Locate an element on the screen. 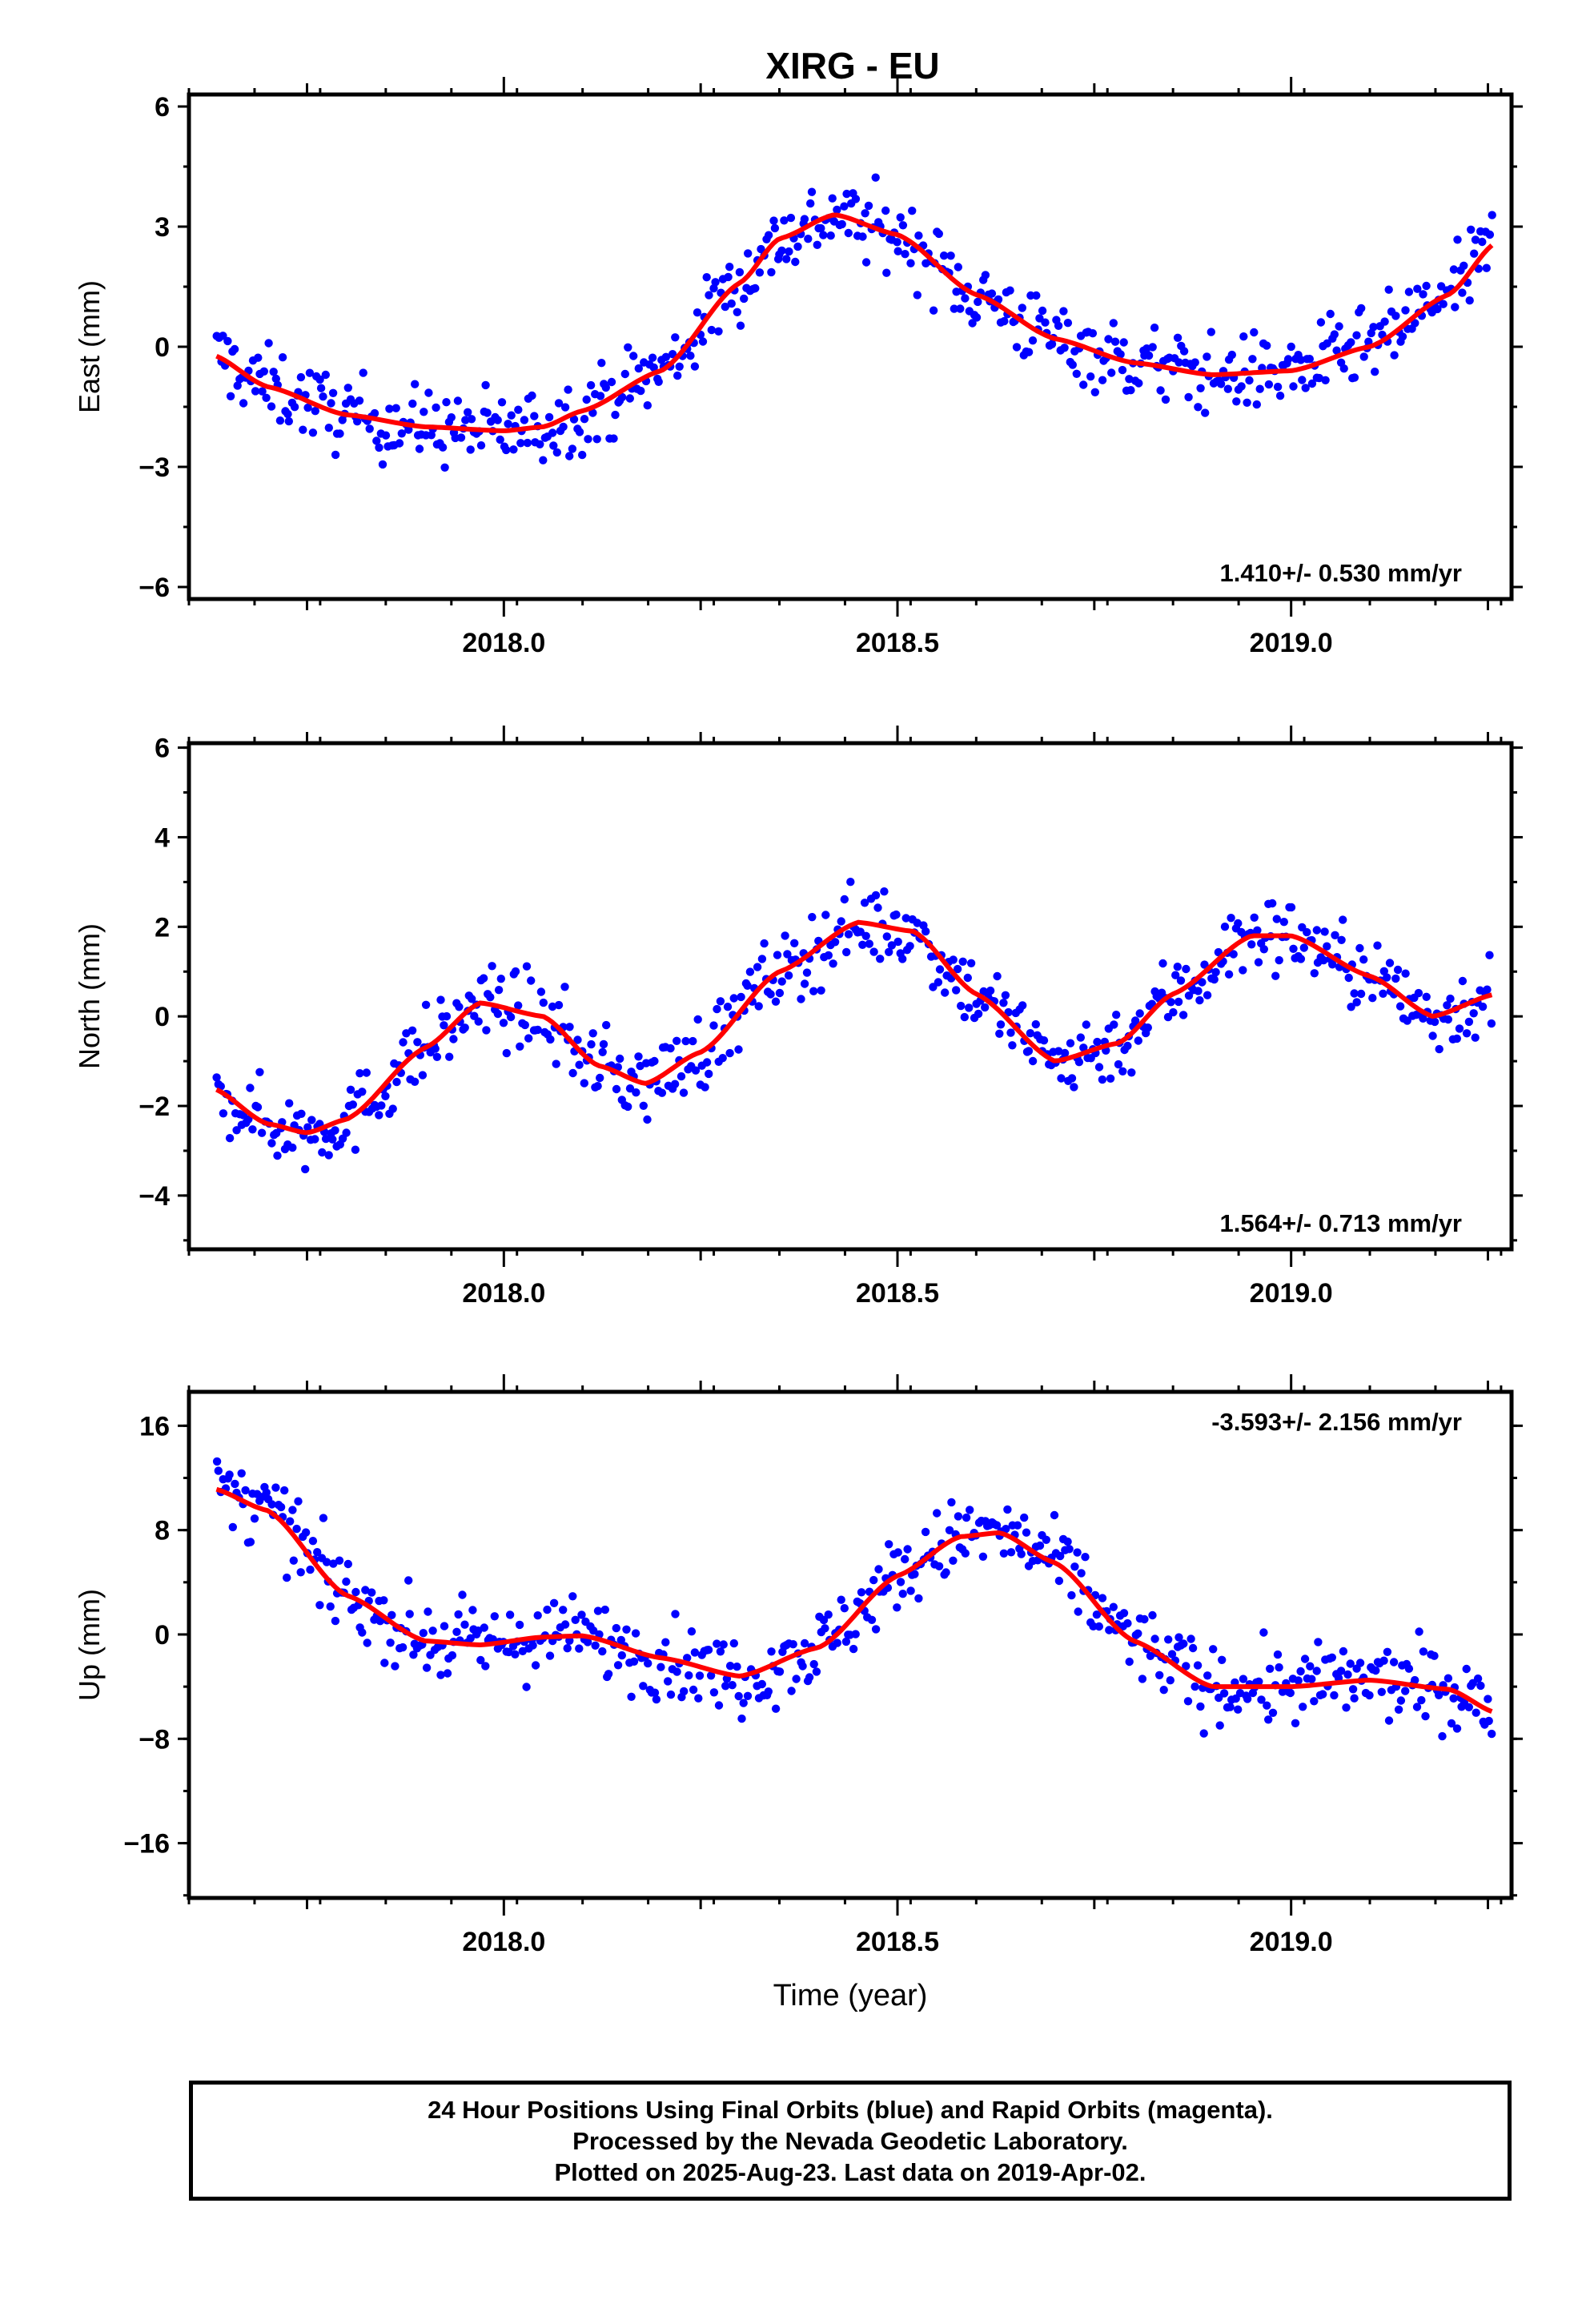  y-tick-label: −4 is located at coordinates (154, 1196).